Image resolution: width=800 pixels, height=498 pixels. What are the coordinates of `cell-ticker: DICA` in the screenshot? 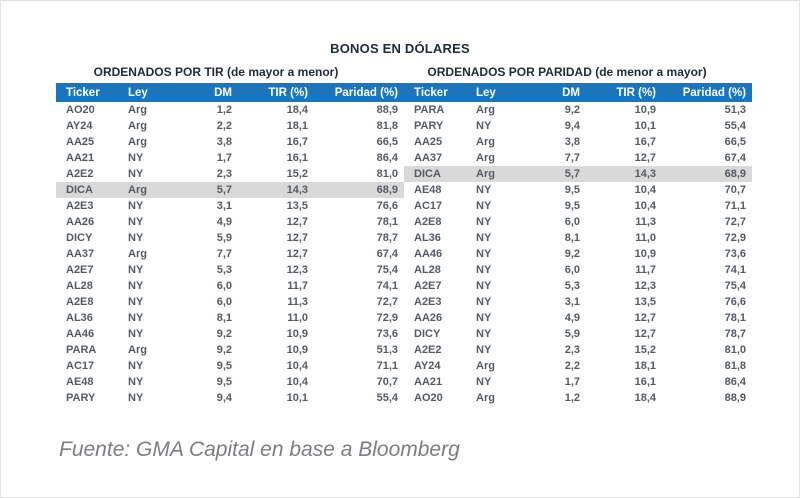 It's located at (90, 190).